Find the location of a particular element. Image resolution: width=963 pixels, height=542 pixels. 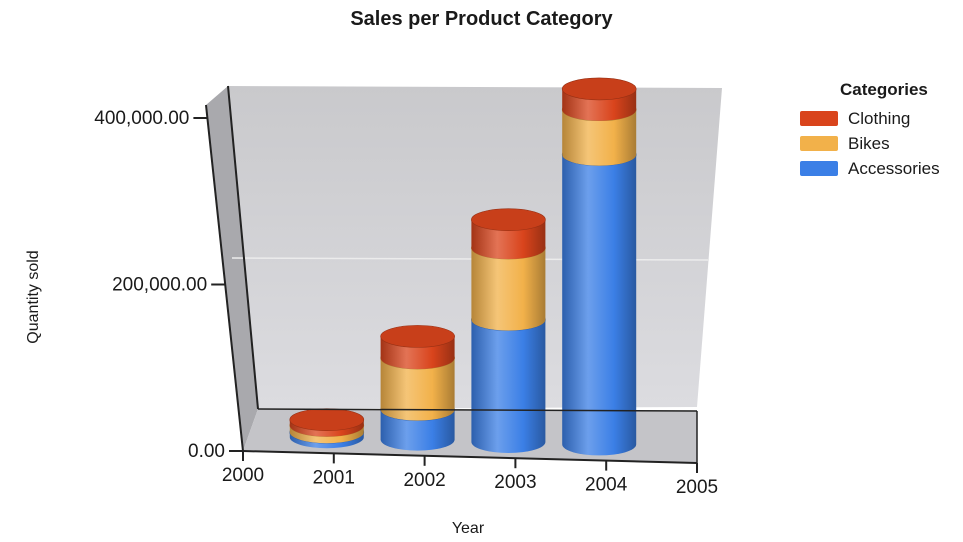

x-axis-title: Year is located at coordinates (468, 528).